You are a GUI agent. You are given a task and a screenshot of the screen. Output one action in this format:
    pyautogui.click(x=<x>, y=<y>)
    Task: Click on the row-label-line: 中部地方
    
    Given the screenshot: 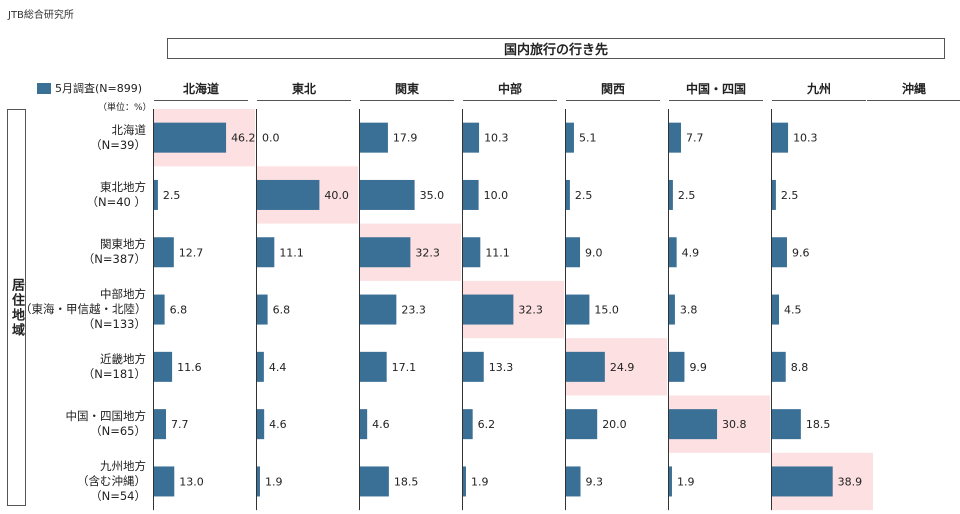 What is the action you would take?
    pyautogui.click(x=123, y=294)
    